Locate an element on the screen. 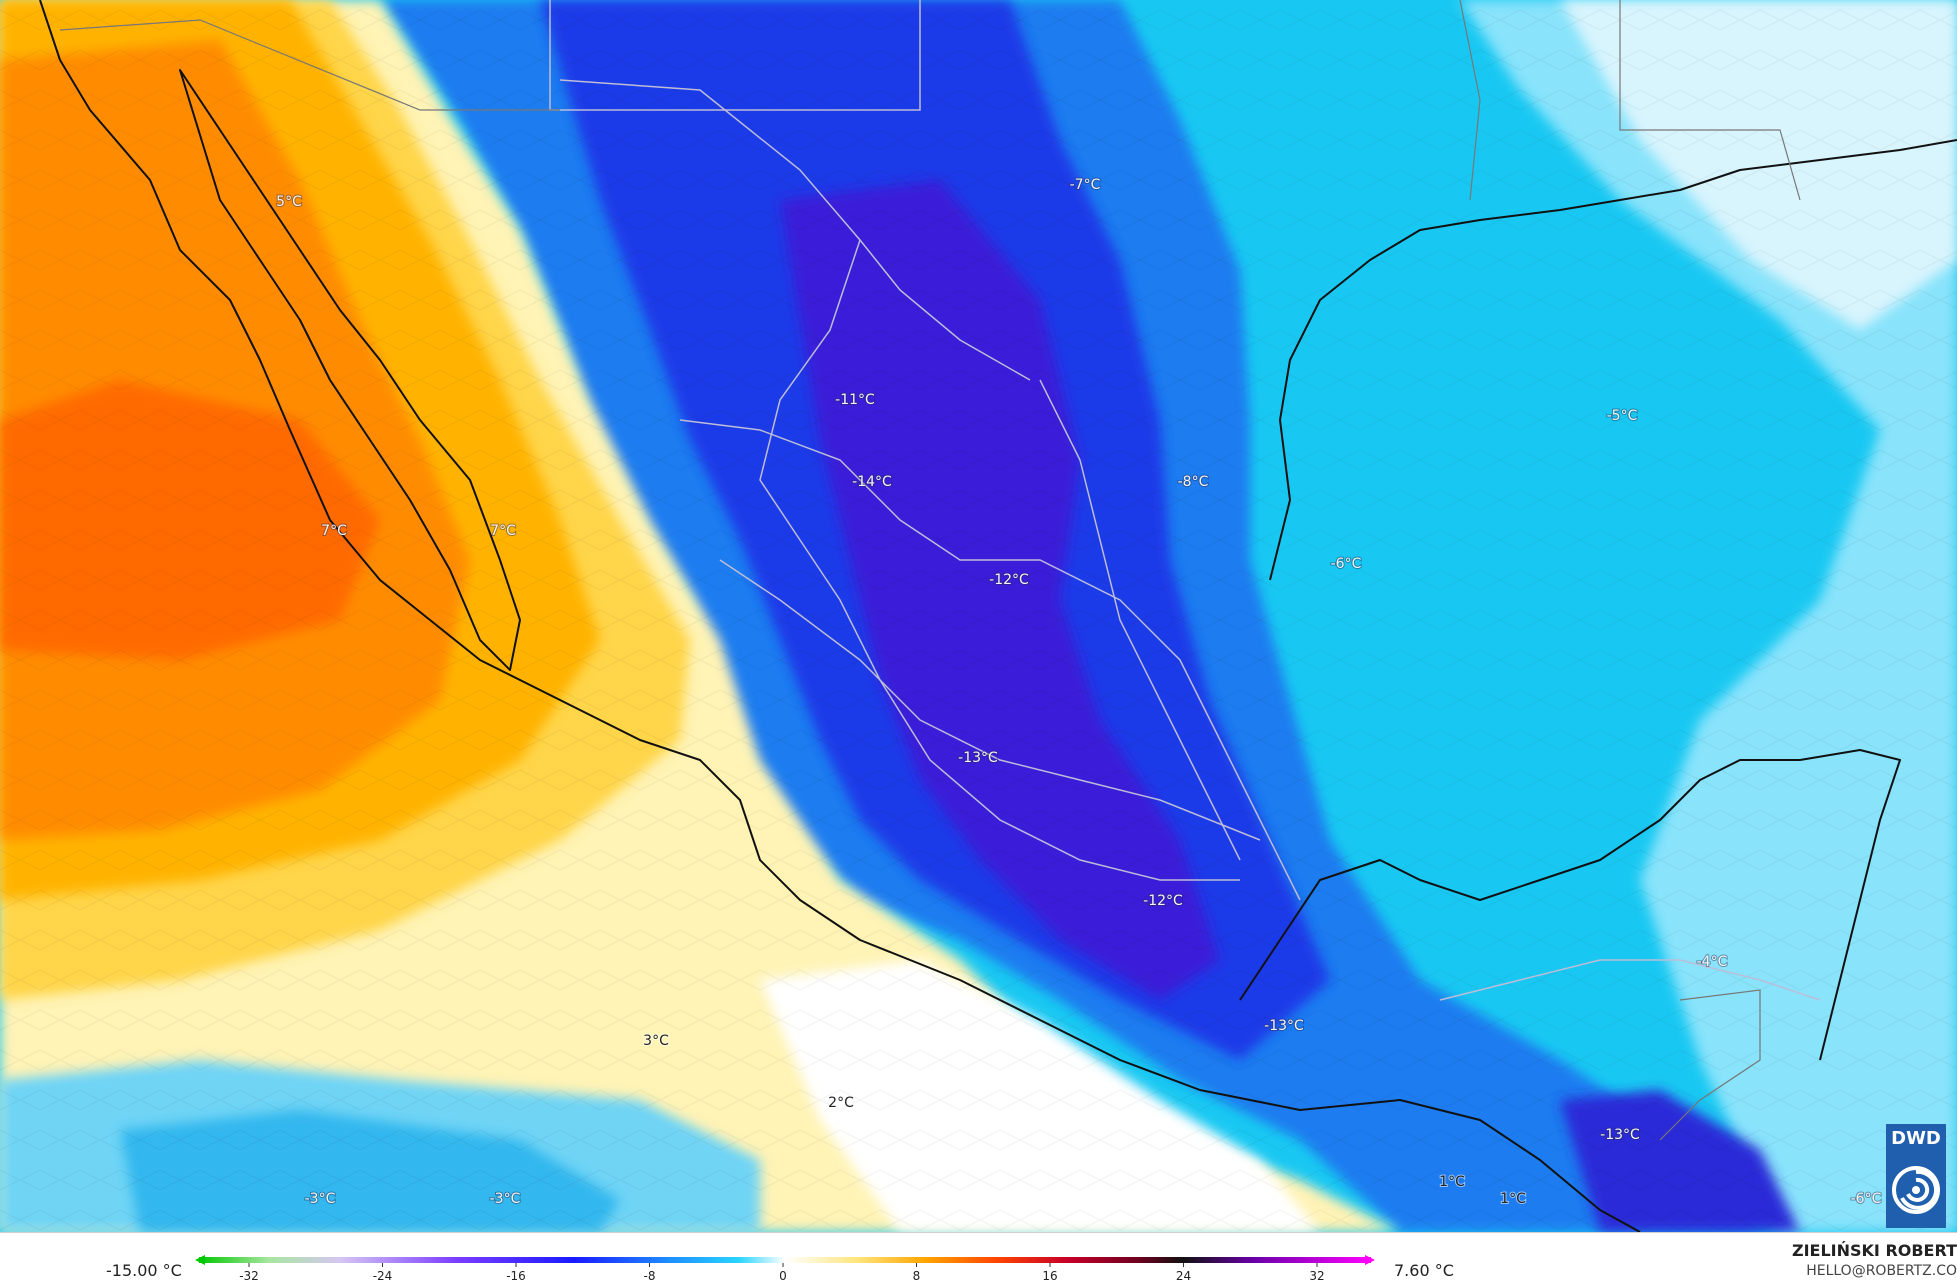 This screenshot has height=1288, width=1957. author-email: HELLO@ROBERTZ.CO is located at coordinates (1881, 1271).